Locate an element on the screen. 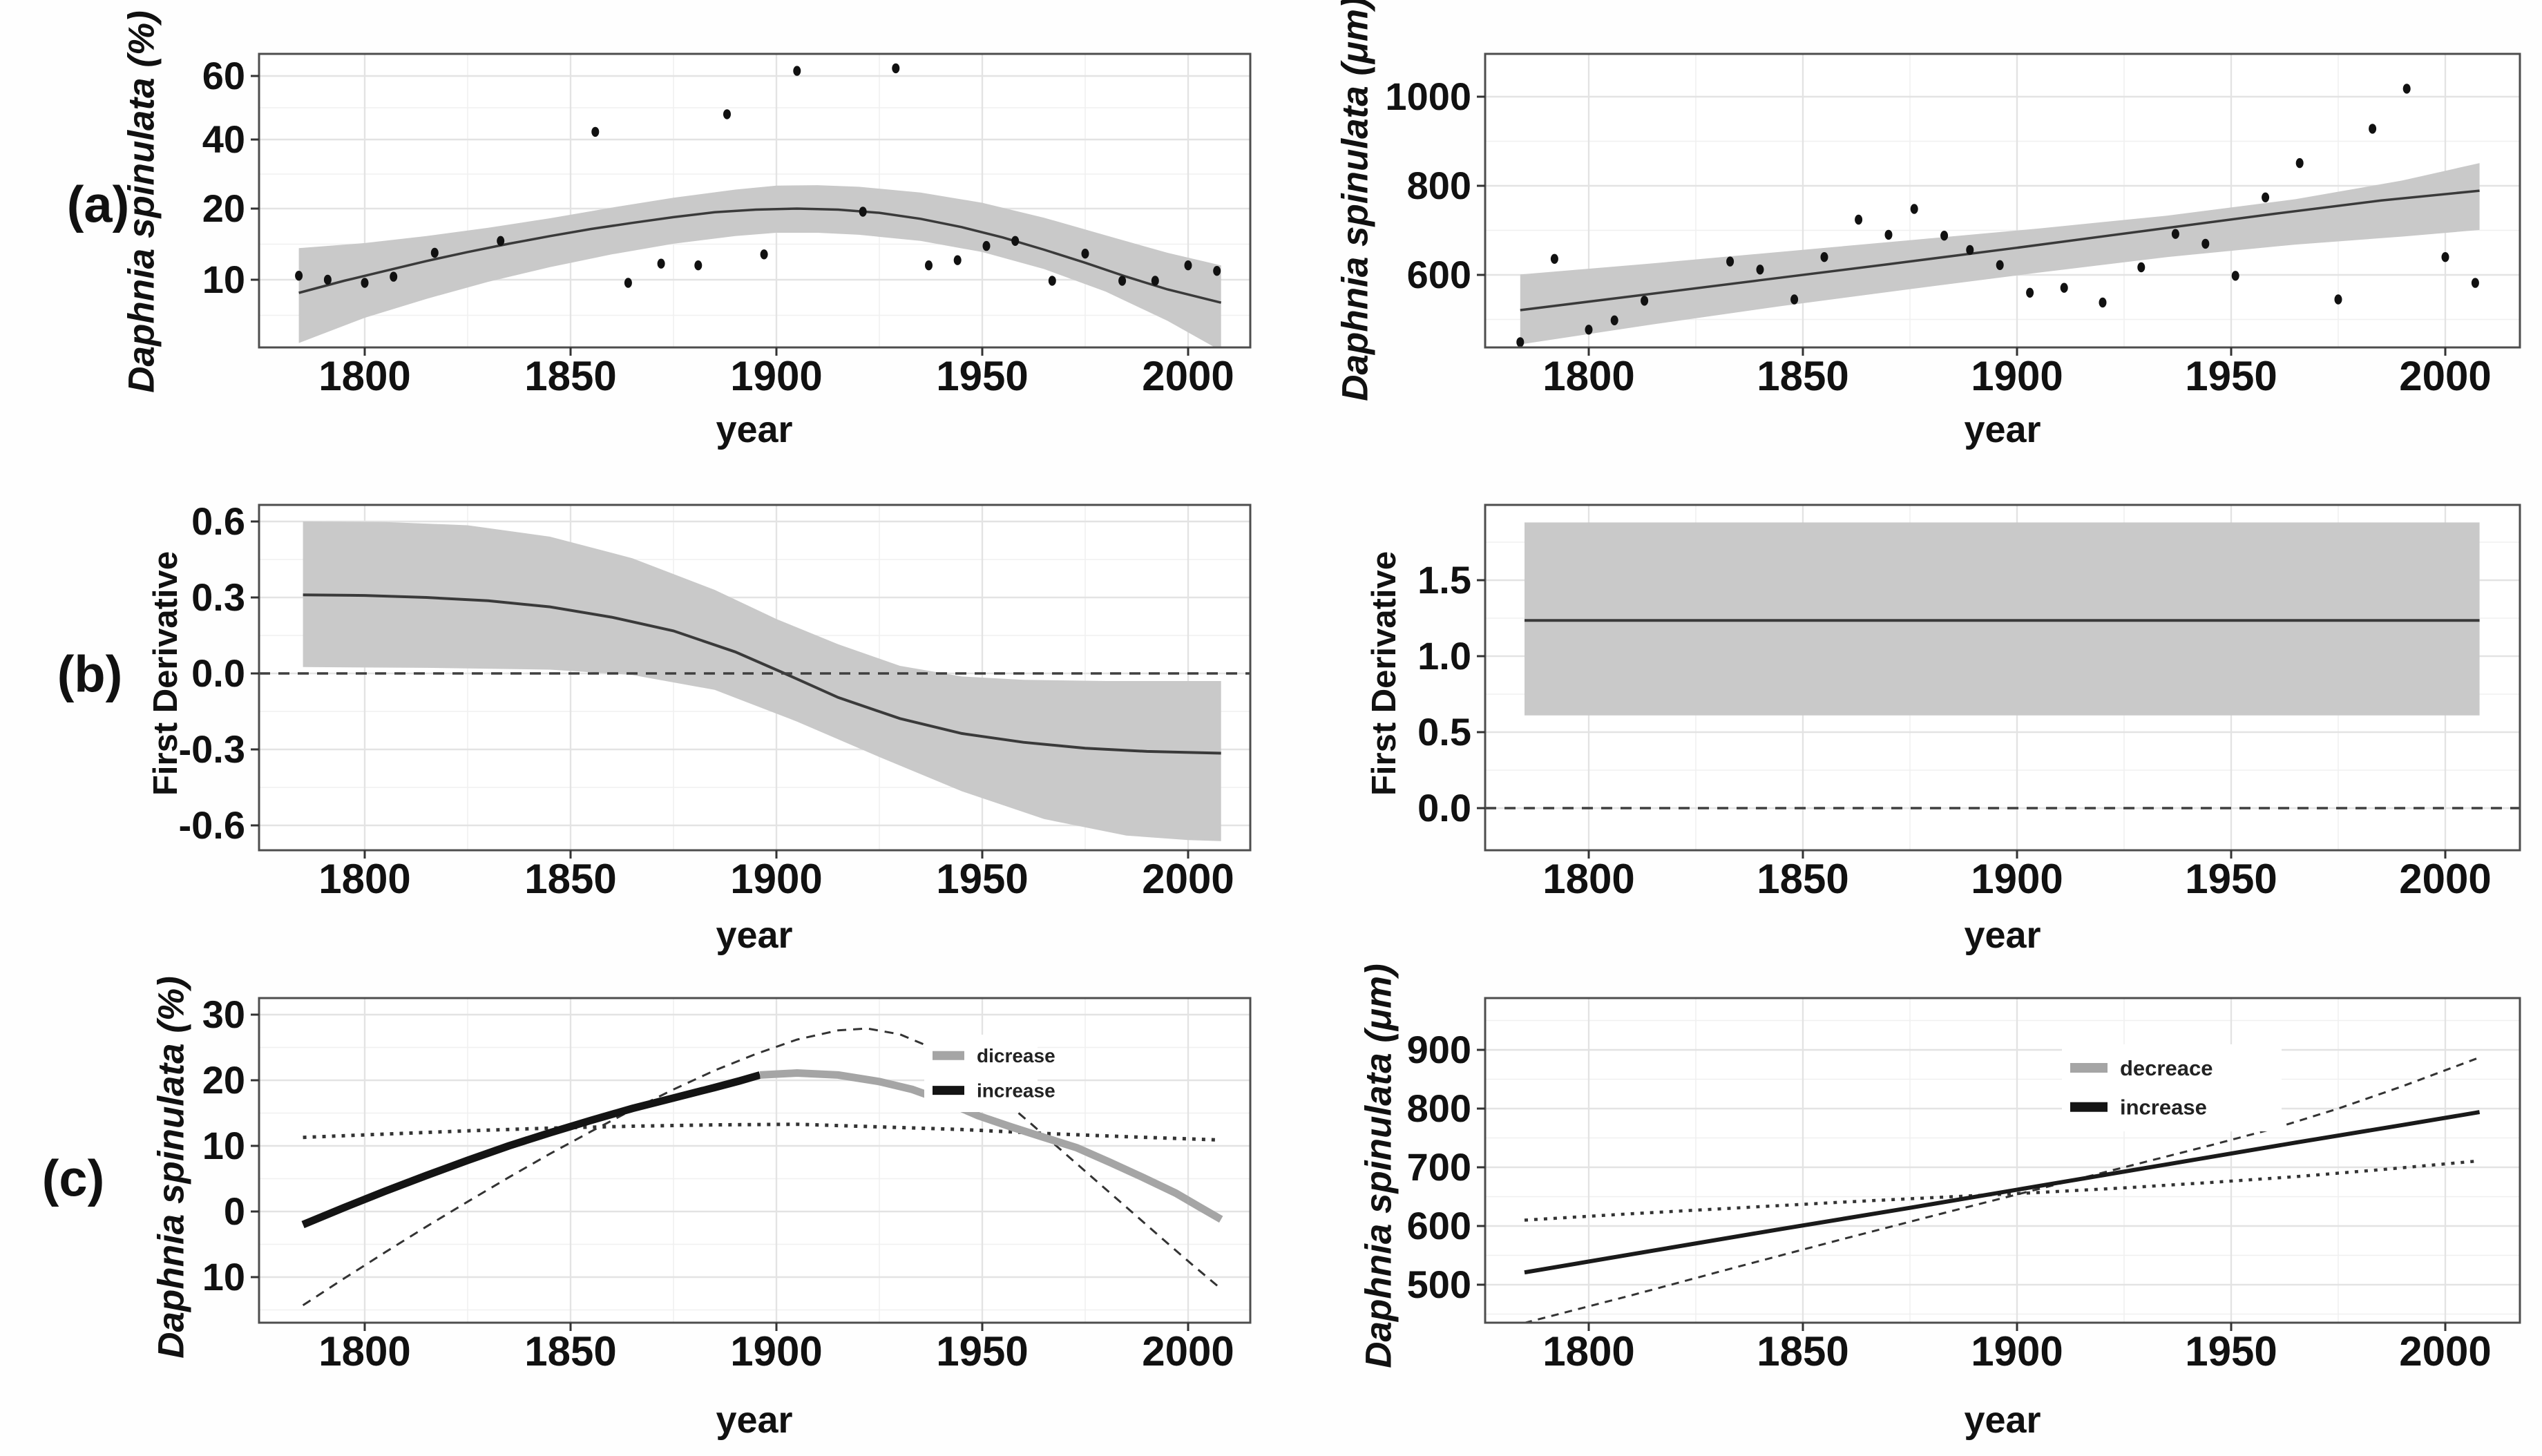 The width and height of the screenshot is (2542, 1456). legend-item-dicrease: dicrease is located at coordinates (994, 1055).